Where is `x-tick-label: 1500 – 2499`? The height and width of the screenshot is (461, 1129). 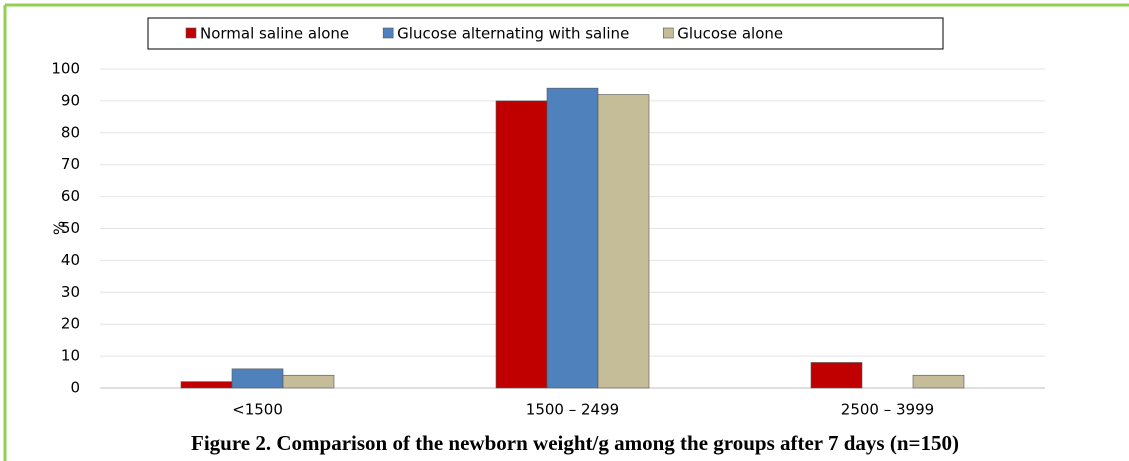
x-tick-label: 1500 – 2499 is located at coordinates (572, 410).